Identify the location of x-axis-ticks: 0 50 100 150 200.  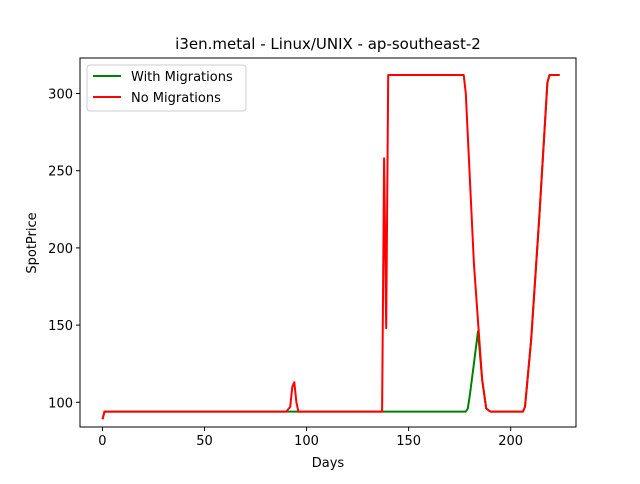
(310, 438).